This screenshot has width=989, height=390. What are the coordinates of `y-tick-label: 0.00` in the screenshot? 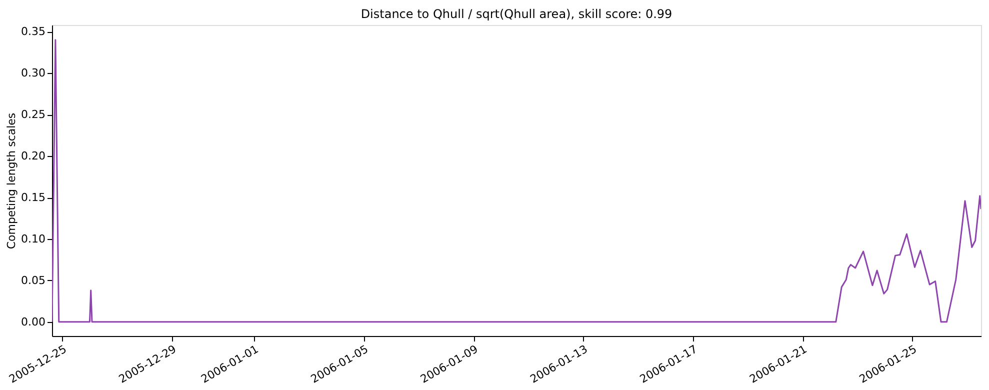 It's located at (33, 321).